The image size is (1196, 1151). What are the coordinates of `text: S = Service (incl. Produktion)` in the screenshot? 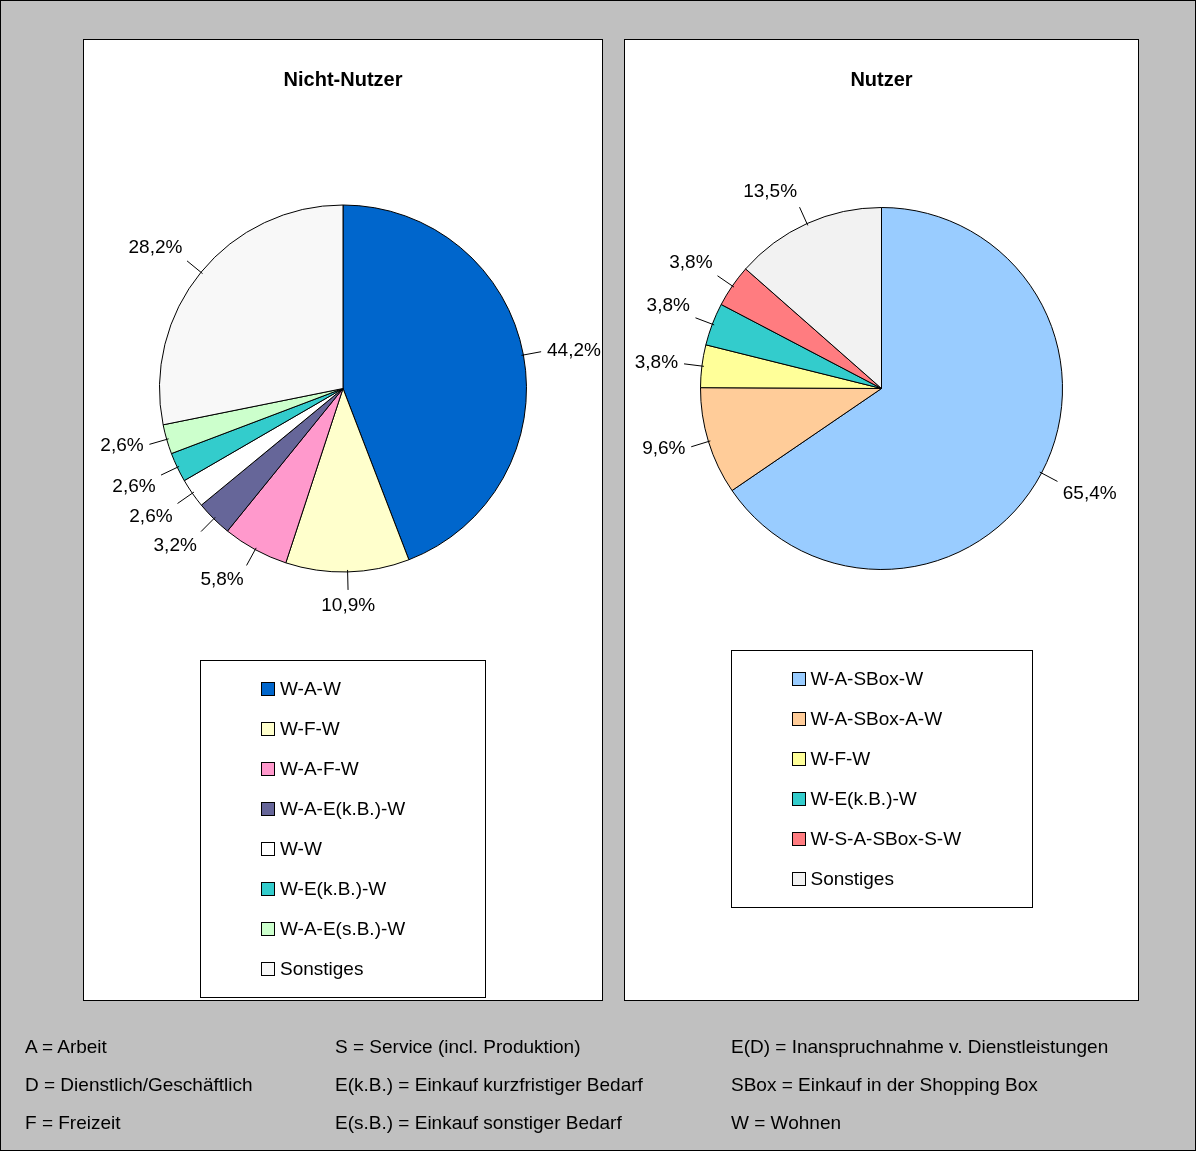 It's located at (458, 1047).